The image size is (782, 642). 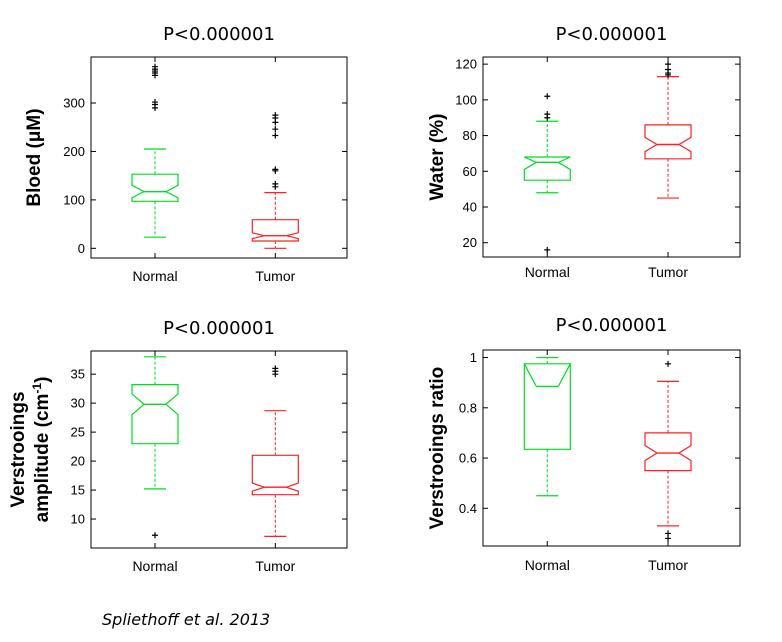 I want to click on y-axis-label: Verstrooings amplitude (cm-1), so click(x=30, y=450).